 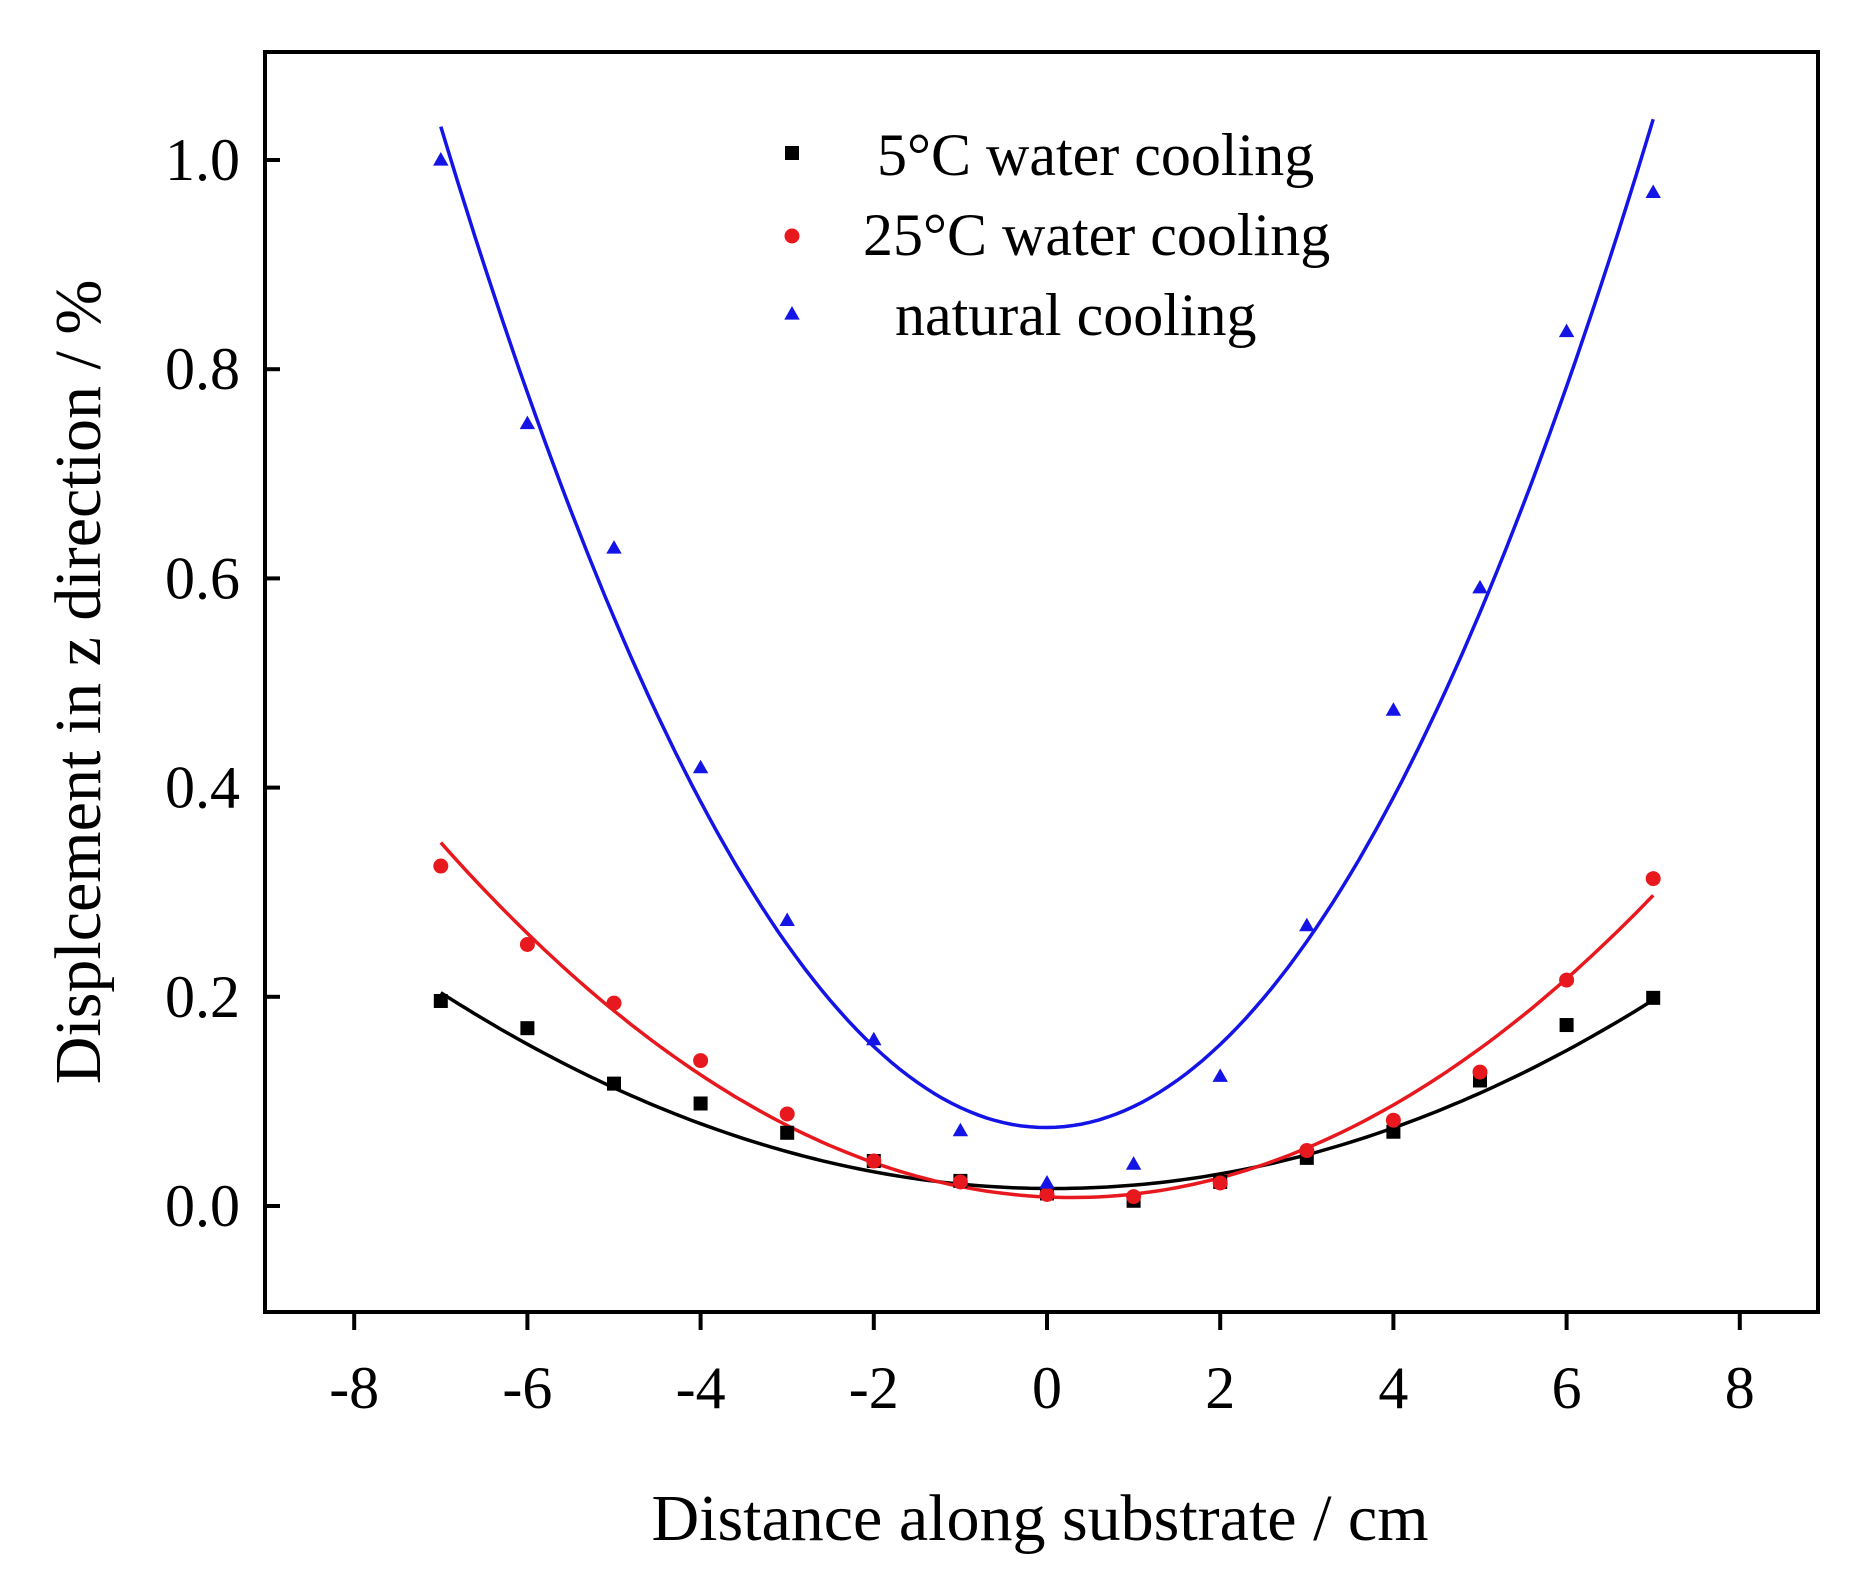 I want to click on y-axis: 0.0 0.2 0.4 0.6 0.8 1.0, so click(x=222, y=683).